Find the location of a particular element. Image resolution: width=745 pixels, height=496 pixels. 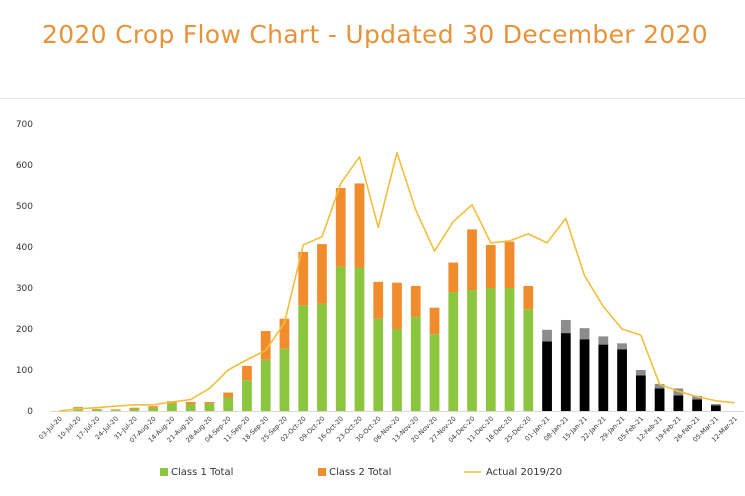

y-tick-label: 100 is located at coordinates (24, 371).